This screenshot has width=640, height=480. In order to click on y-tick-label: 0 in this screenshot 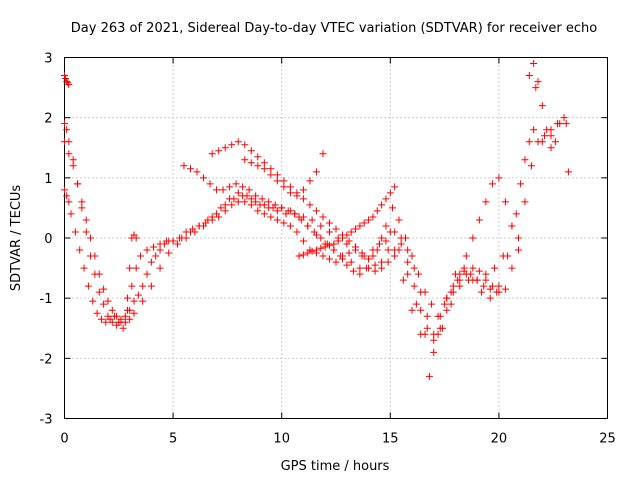, I will do `click(48, 239)`.